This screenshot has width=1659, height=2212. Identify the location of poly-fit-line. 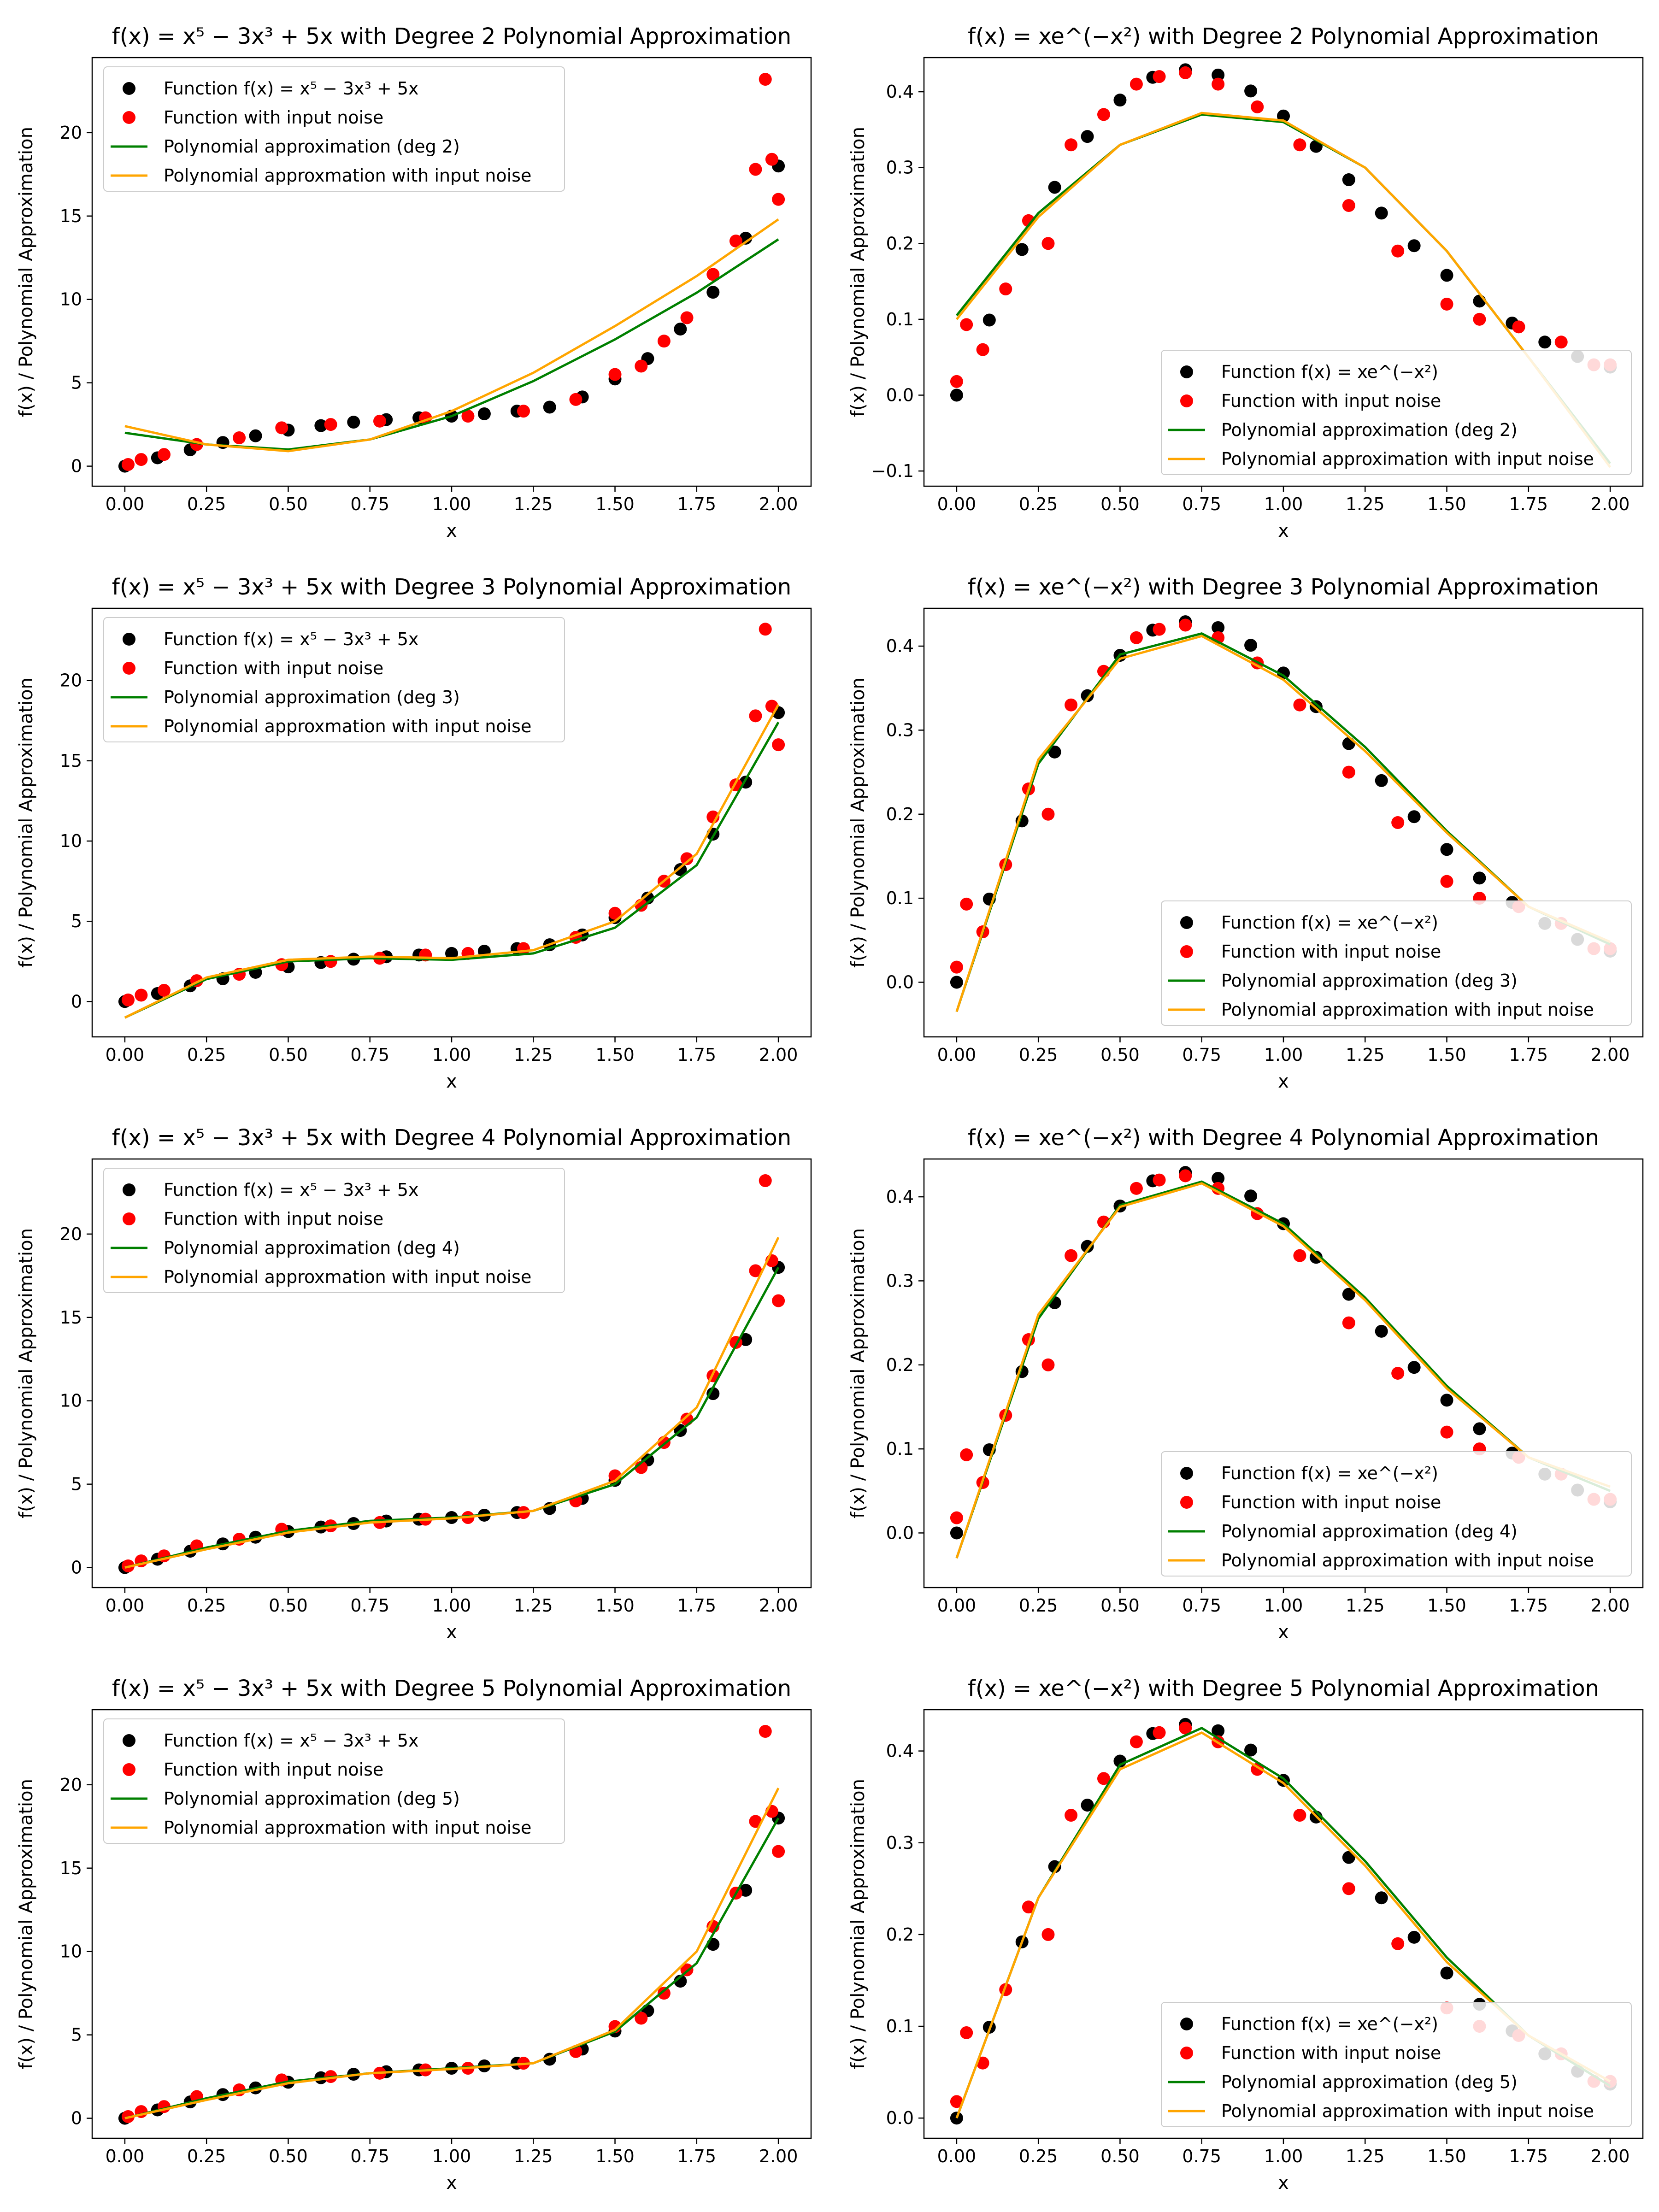
(452, 870).